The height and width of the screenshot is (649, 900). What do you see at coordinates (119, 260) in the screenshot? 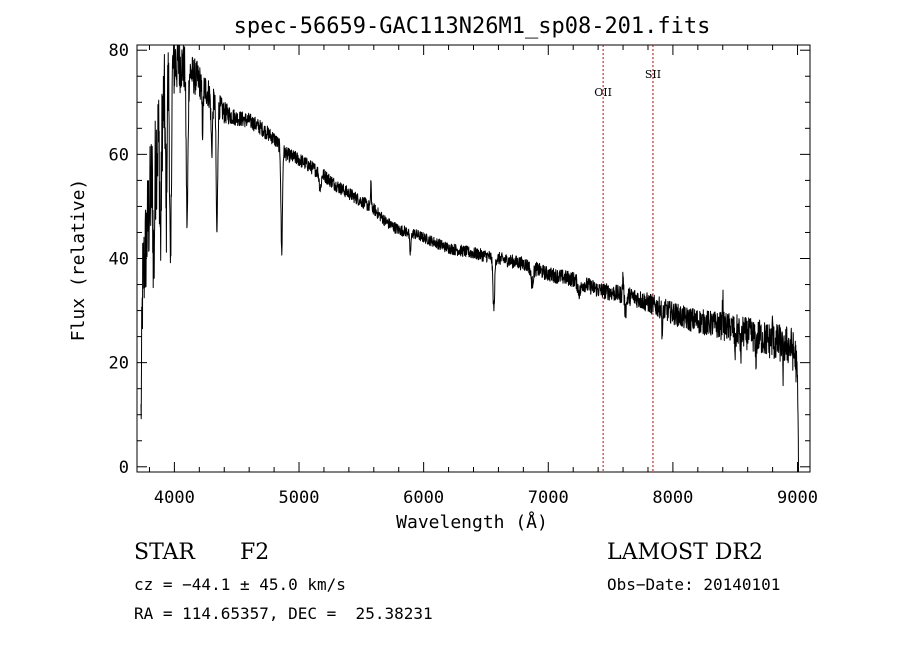
I see `y-tick-label: 40` at bounding box center [119, 260].